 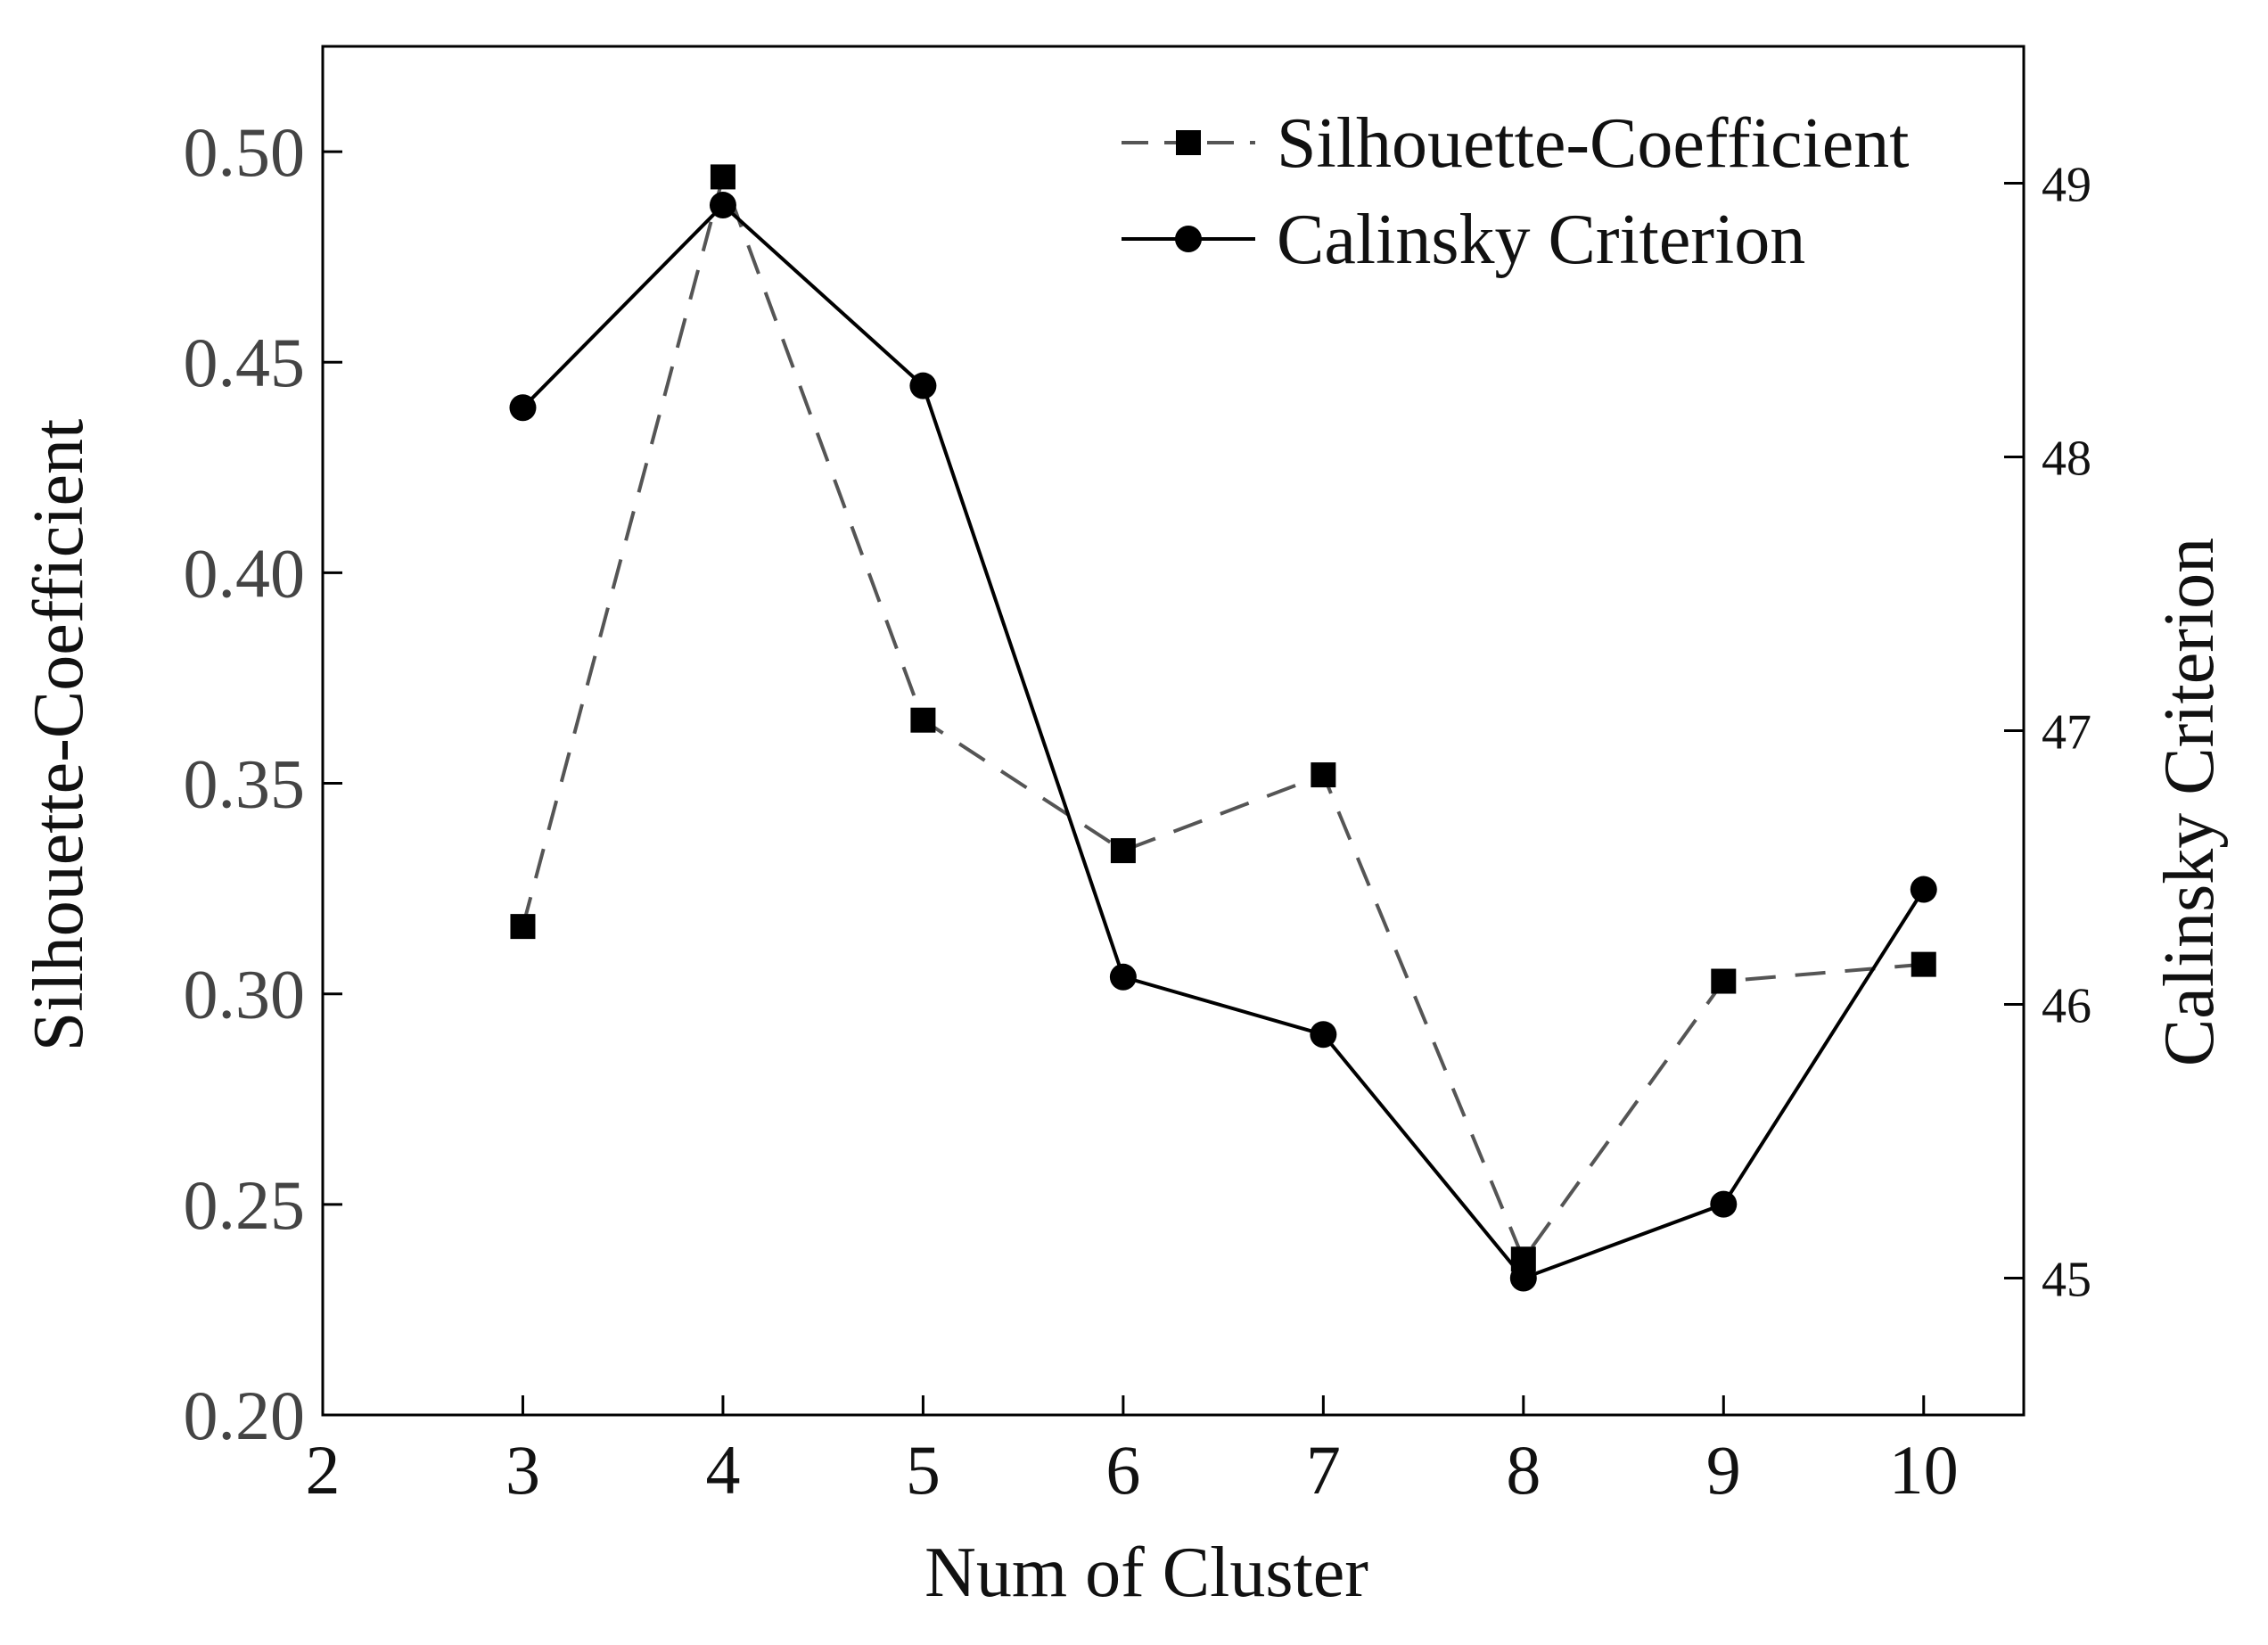 I want to click on x-tick-label: 9, so click(x=1723, y=1470).